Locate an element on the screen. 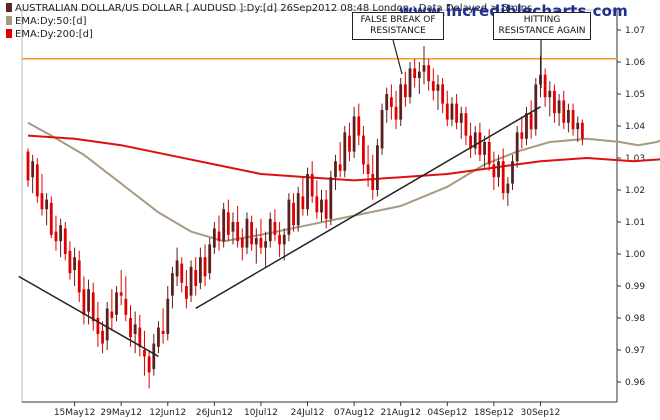 Image resolution: width=660 pixels, height=420 pixels. y-tick-label: 1.07 is located at coordinates (635, 31).